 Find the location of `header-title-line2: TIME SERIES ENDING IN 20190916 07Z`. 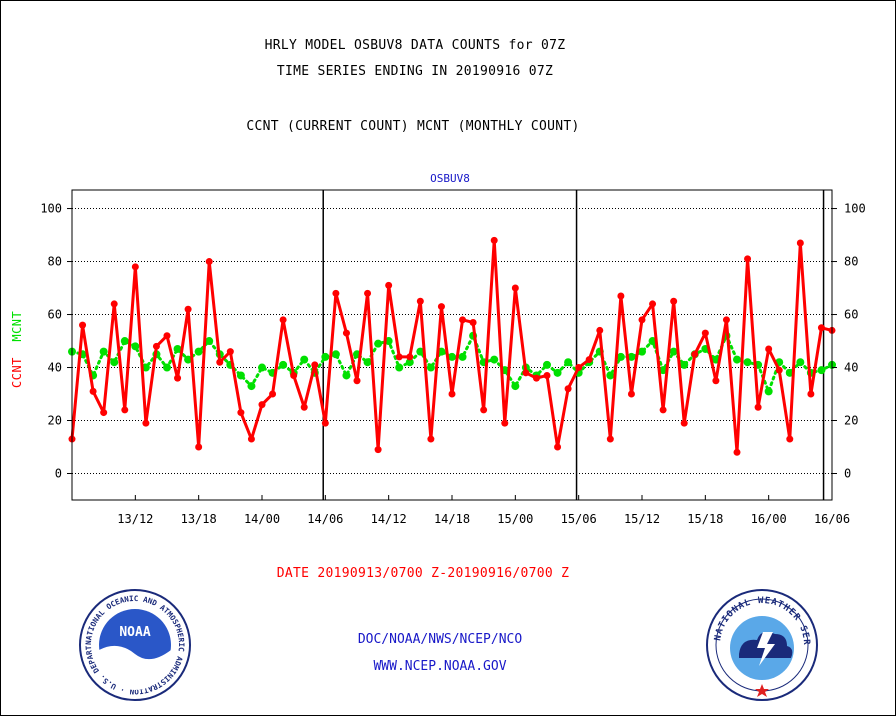

header-title-line2: TIME SERIES ENDING IN 20190916 07Z is located at coordinates (415, 71).